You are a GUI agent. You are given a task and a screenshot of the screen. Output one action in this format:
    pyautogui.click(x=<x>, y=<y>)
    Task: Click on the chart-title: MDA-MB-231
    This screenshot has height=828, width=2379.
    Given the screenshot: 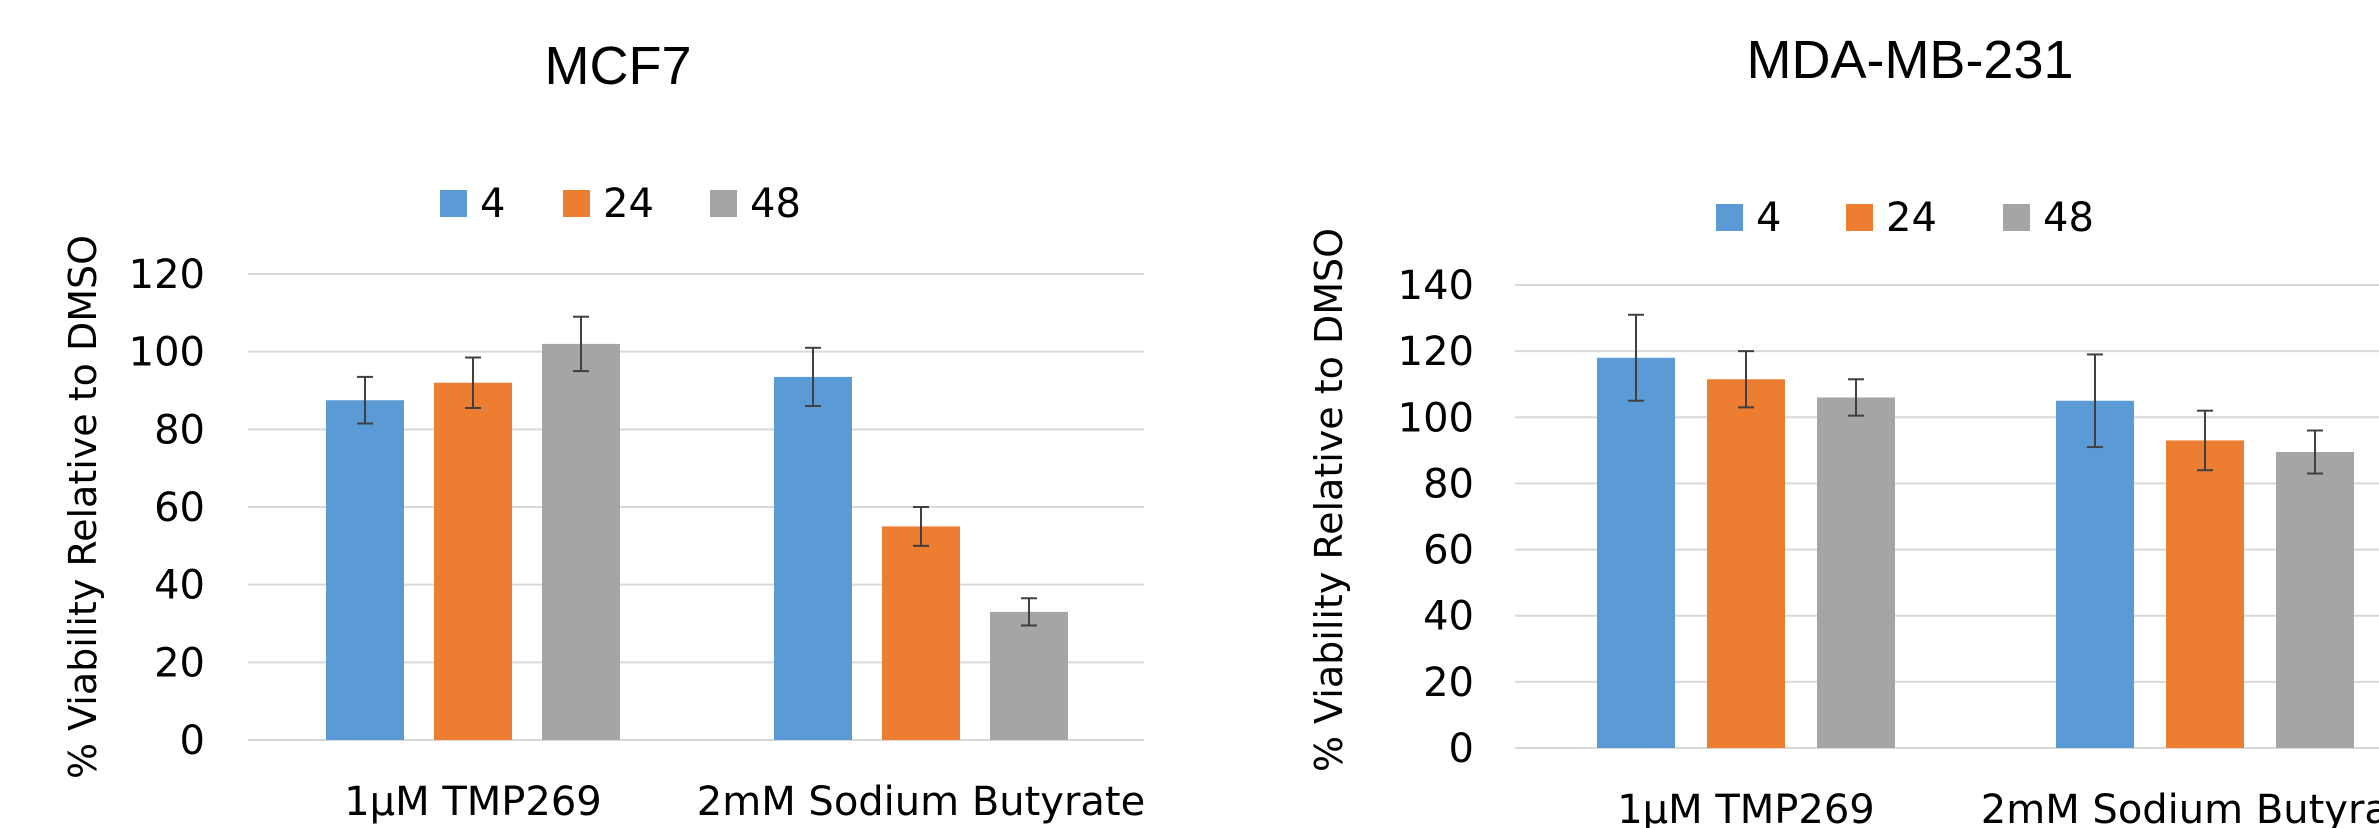 What is the action you would take?
    pyautogui.click(x=1909, y=60)
    